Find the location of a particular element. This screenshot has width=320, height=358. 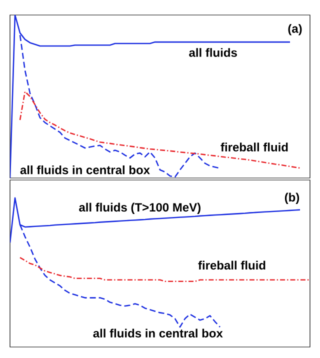

chart-title: (b) is located at coordinates (292, 198).